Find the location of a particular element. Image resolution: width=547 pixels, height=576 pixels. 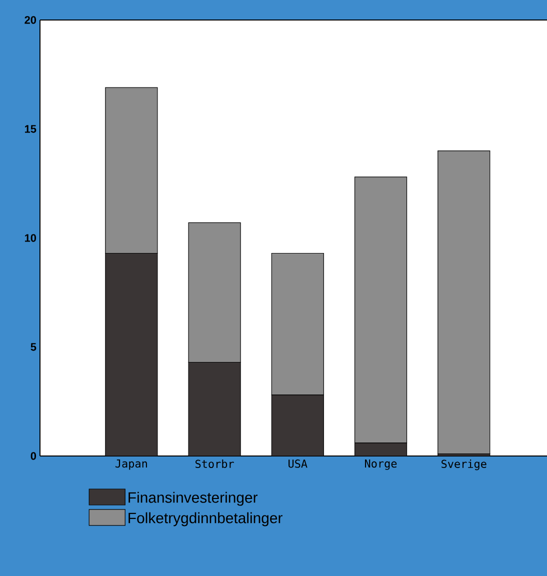

x-tick-label: USA is located at coordinates (298, 464).